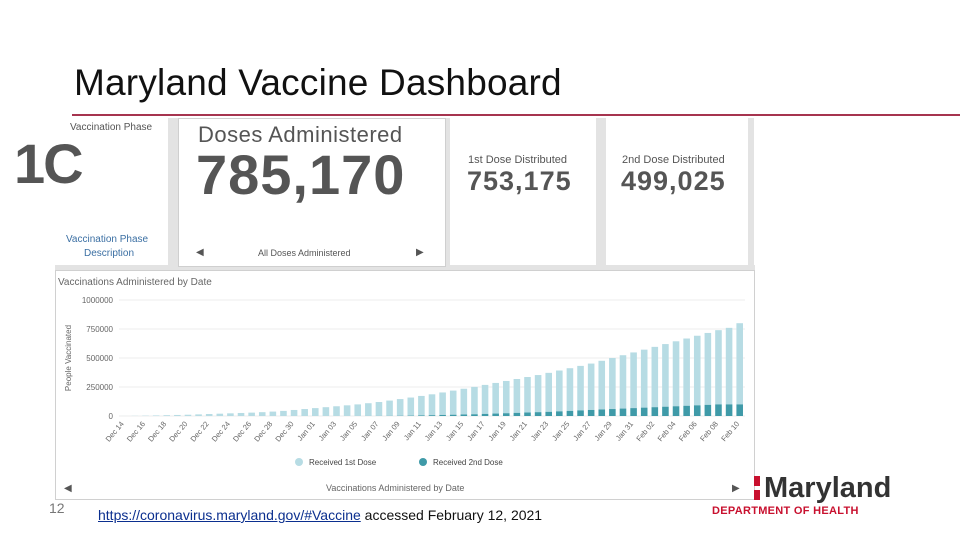  I want to click on x-tick-label: Dec 14, so click(115, 432).